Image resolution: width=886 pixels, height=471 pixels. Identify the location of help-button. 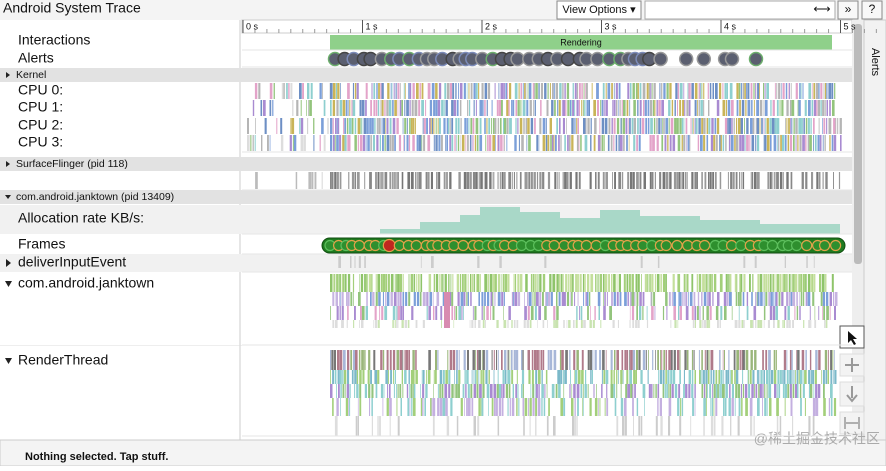
(872, 10).